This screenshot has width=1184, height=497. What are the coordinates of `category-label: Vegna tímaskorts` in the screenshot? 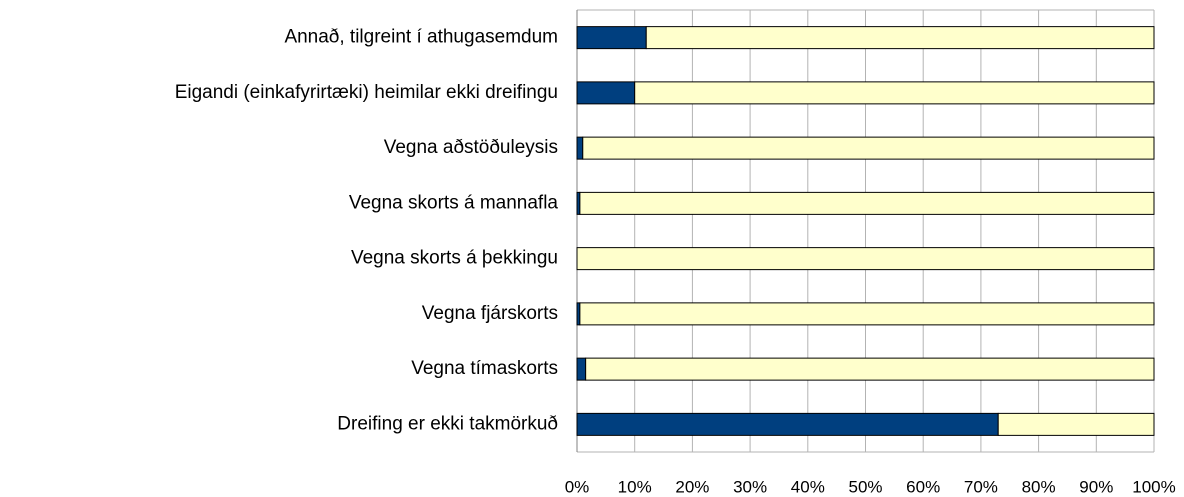 It's located at (484, 368).